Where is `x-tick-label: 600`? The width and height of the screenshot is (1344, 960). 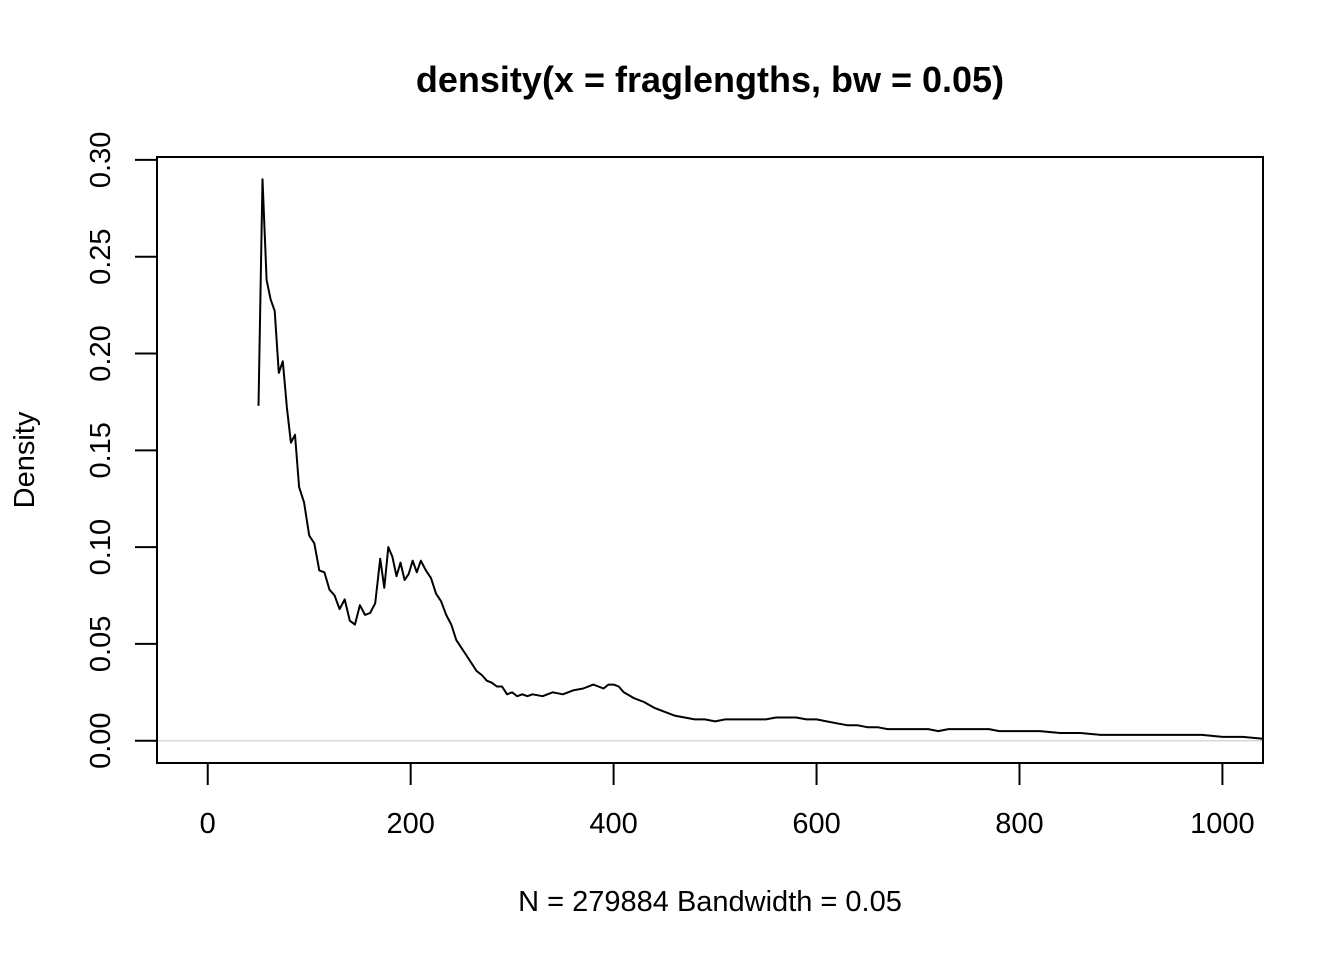 x-tick-label: 600 is located at coordinates (816, 824).